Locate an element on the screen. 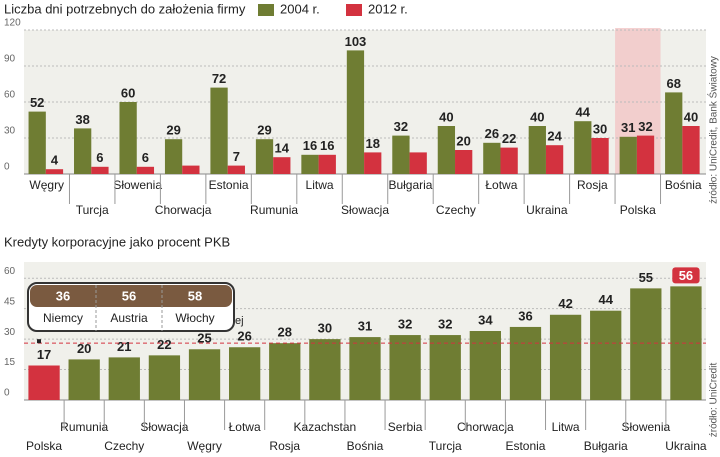  value-label: 20 is located at coordinates (84, 348).